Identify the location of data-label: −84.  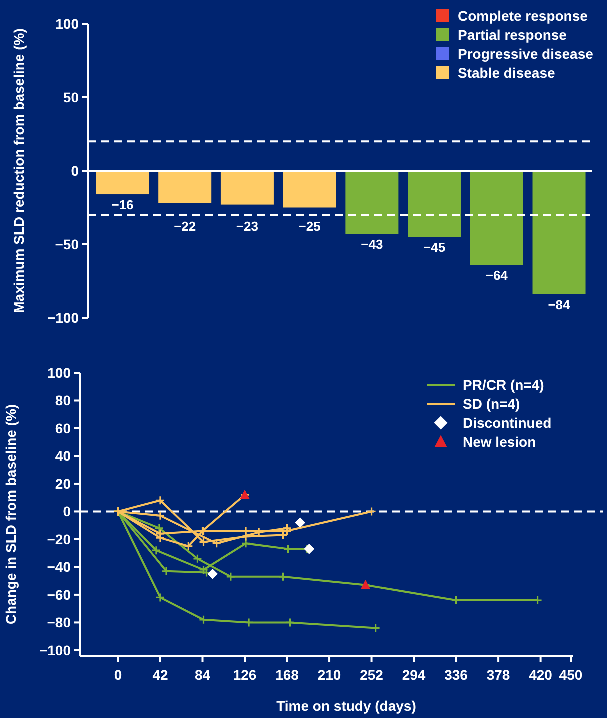
(560, 304).